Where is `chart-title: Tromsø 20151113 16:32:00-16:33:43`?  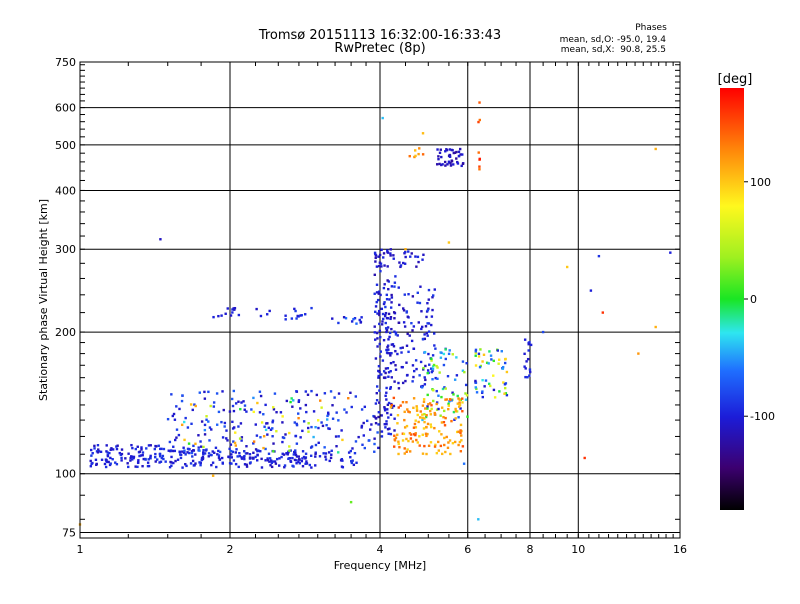 chart-title: Tromsø 20151113 16:32:00-16:33:43 is located at coordinates (379, 35).